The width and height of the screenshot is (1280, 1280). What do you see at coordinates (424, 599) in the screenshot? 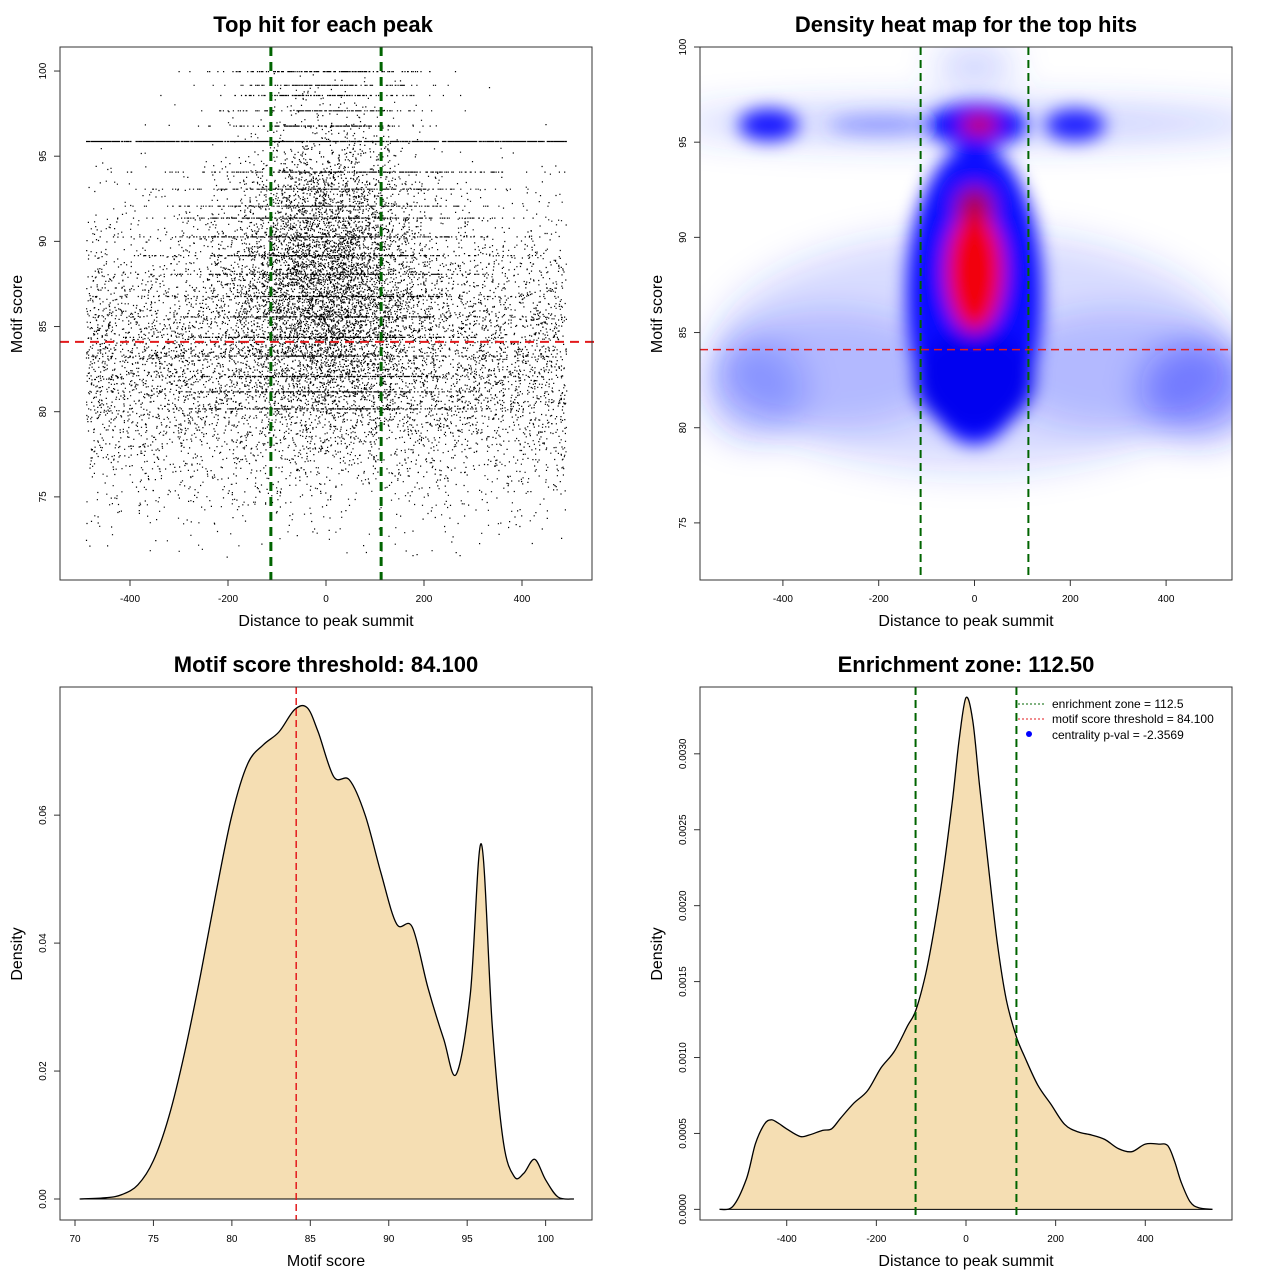
I see `scatter-x-tick-label: 200` at bounding box center [424, 599].